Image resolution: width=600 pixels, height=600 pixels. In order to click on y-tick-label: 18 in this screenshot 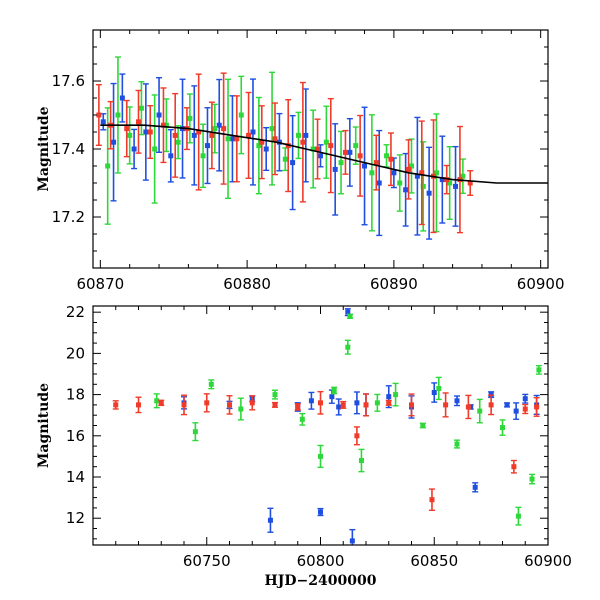, I will do `click(75, 395)`.